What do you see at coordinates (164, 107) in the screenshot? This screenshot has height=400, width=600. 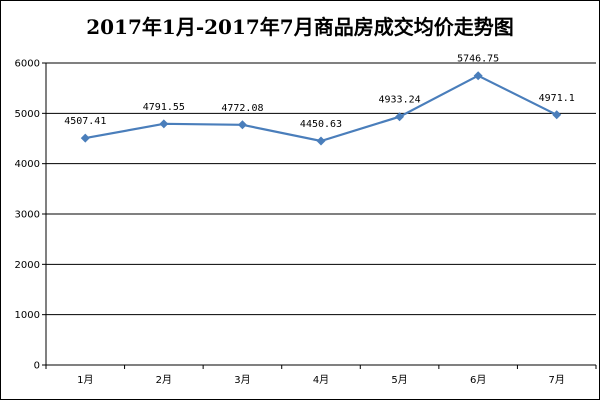 I see `data-label: 4791.55` at bounding box center [164, 107].